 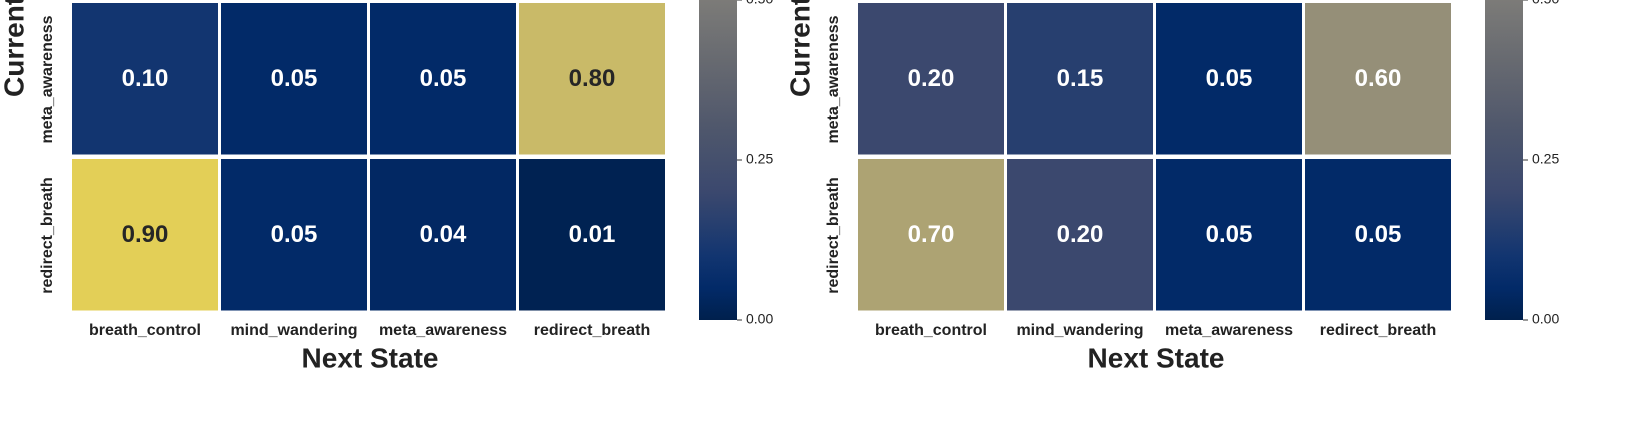 I want to click on cell-label: 0.01, so click(x=592, y=234).